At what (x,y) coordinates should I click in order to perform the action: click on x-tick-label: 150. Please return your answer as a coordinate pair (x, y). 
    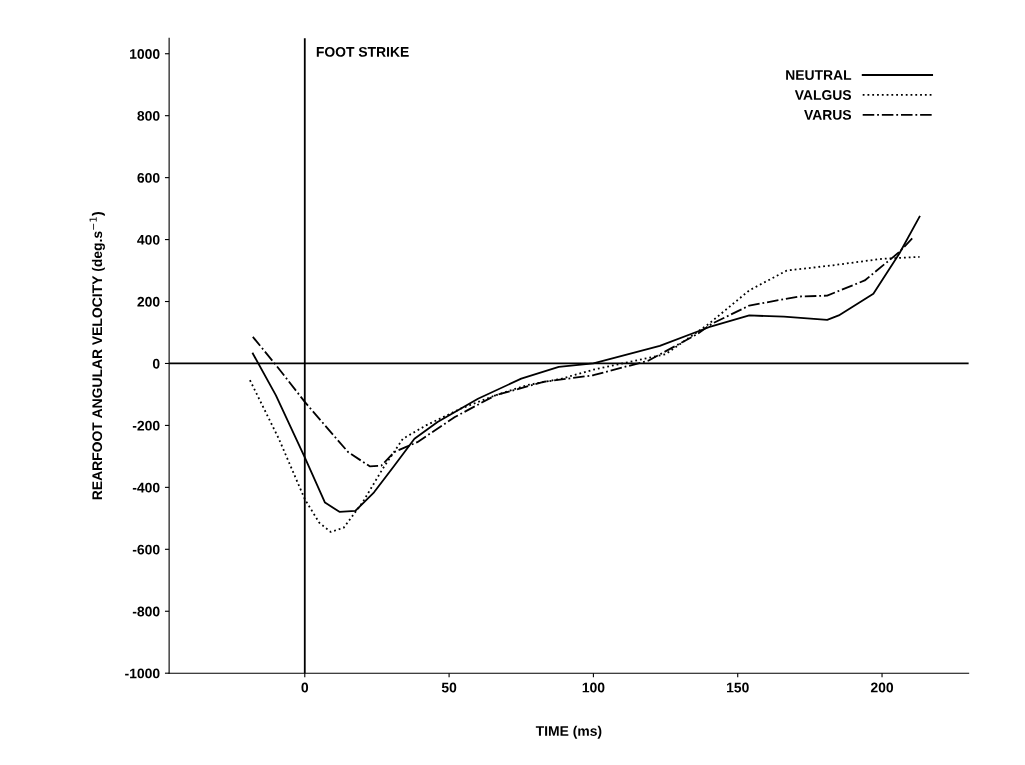
    Looking at the image, I should click on (738, 687).